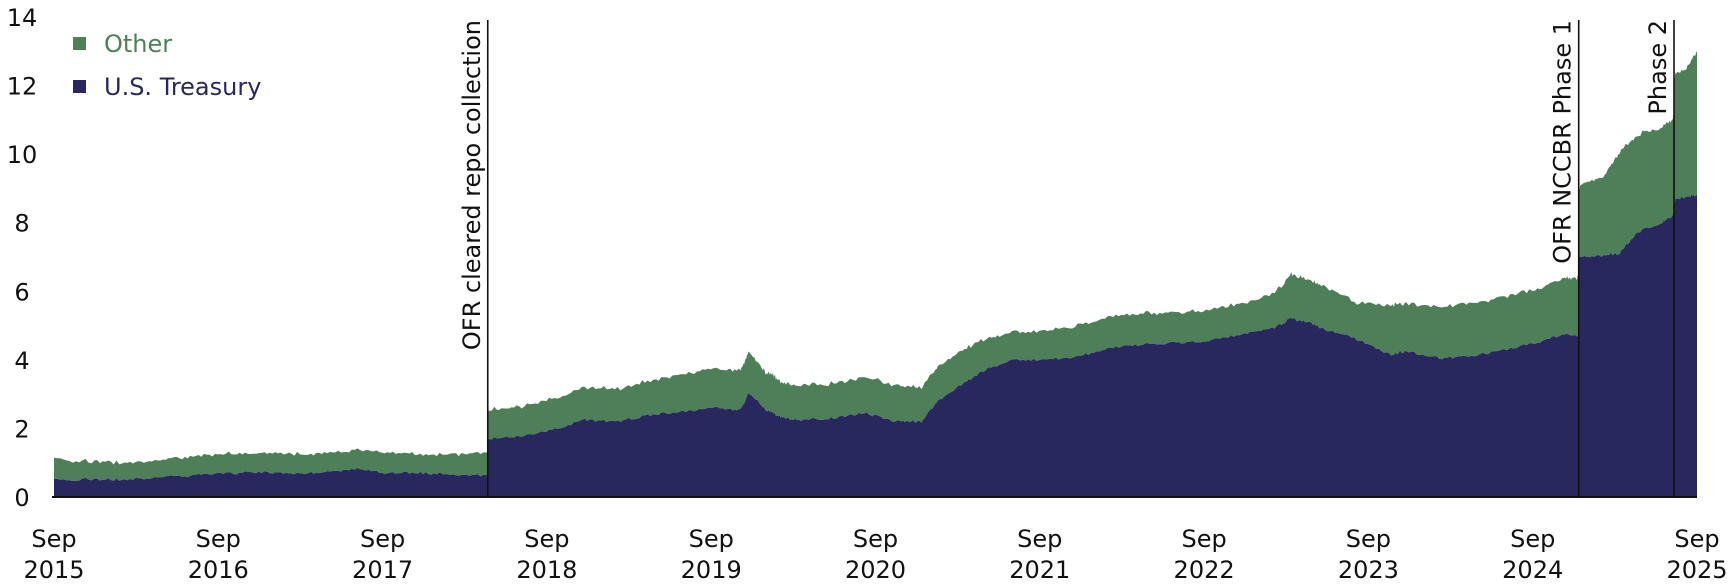 The height and width of the screenshot is (584, 1732). What do you see at coordinates (1204, 570) in the screenshot?
I see `x-tick-year: 2022` at bounding box center [1204, 570].